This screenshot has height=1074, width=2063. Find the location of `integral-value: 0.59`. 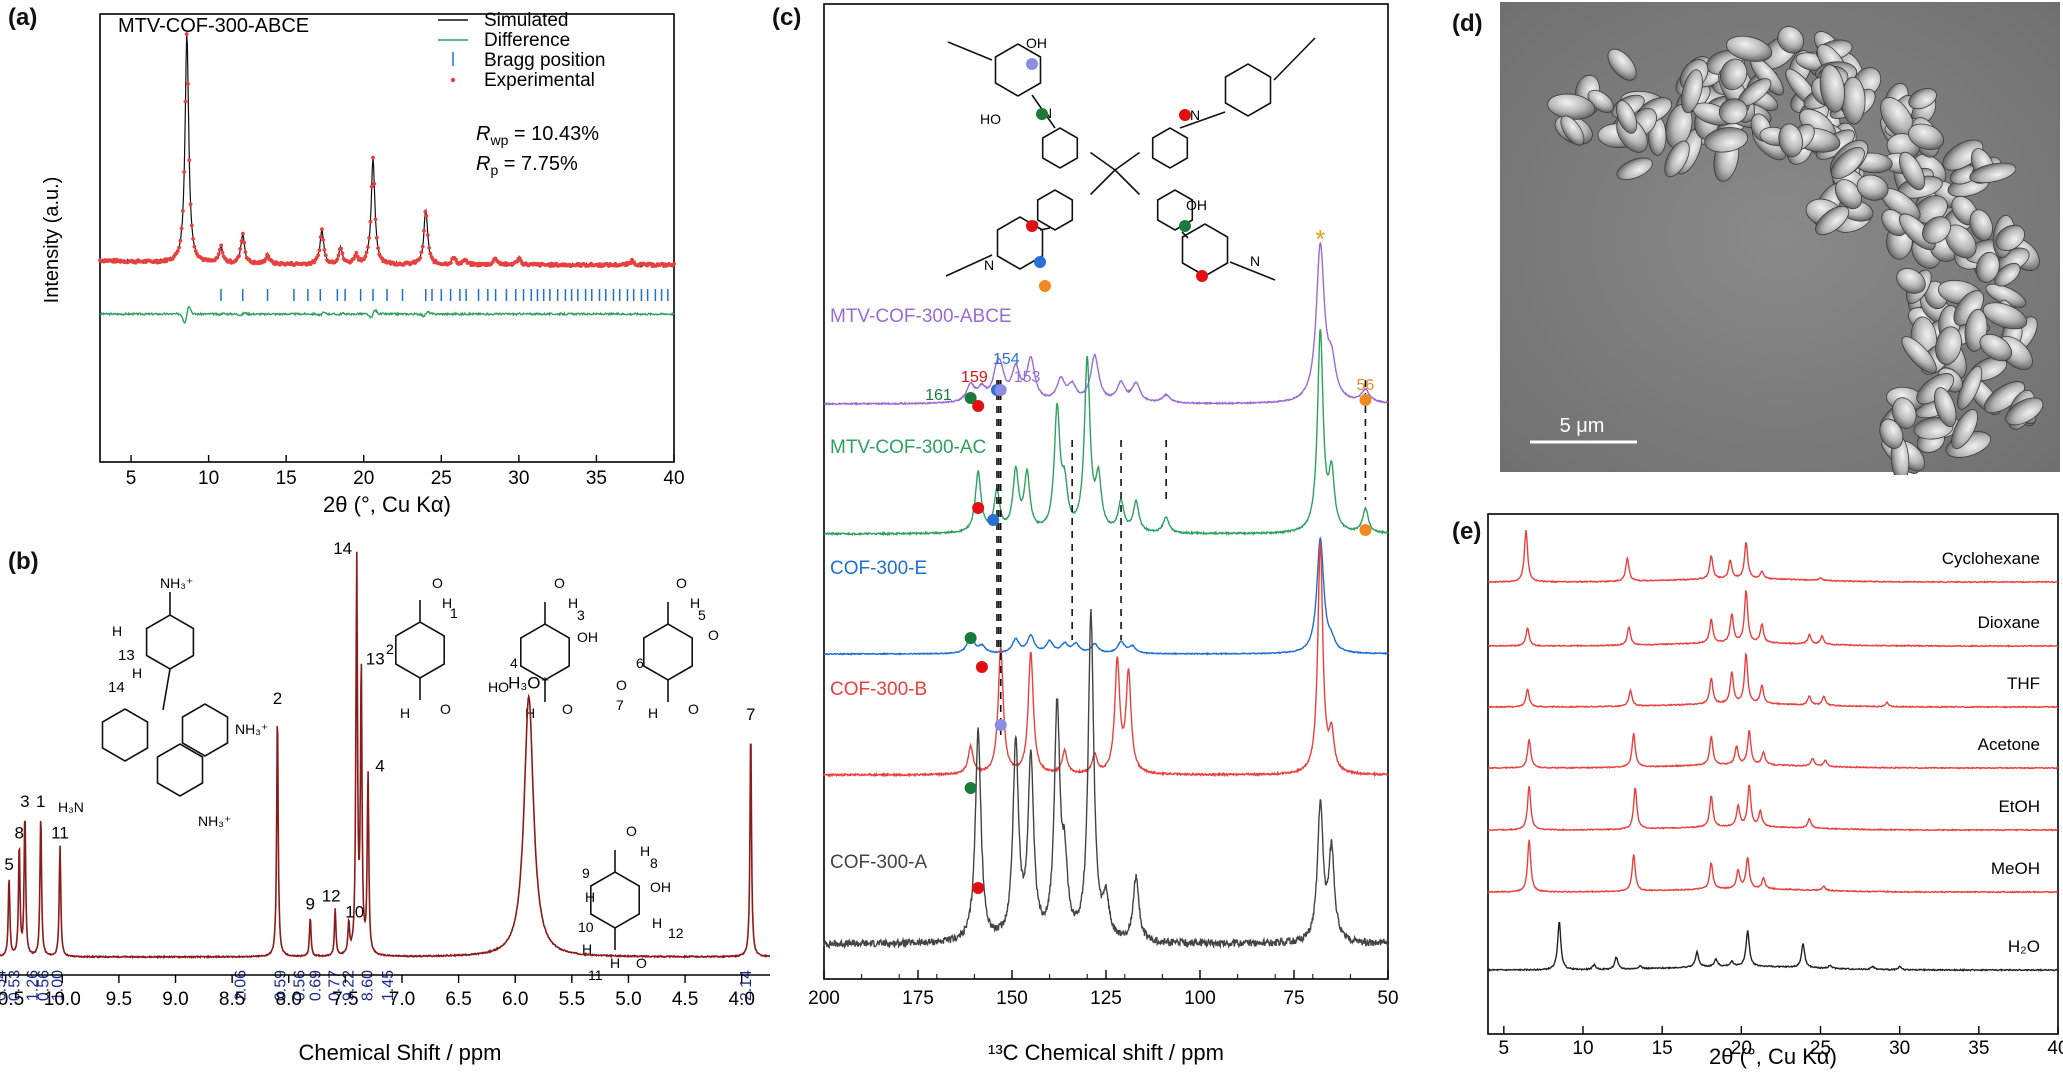

integral-value: 0.59 is located at coordinates (280, 985).